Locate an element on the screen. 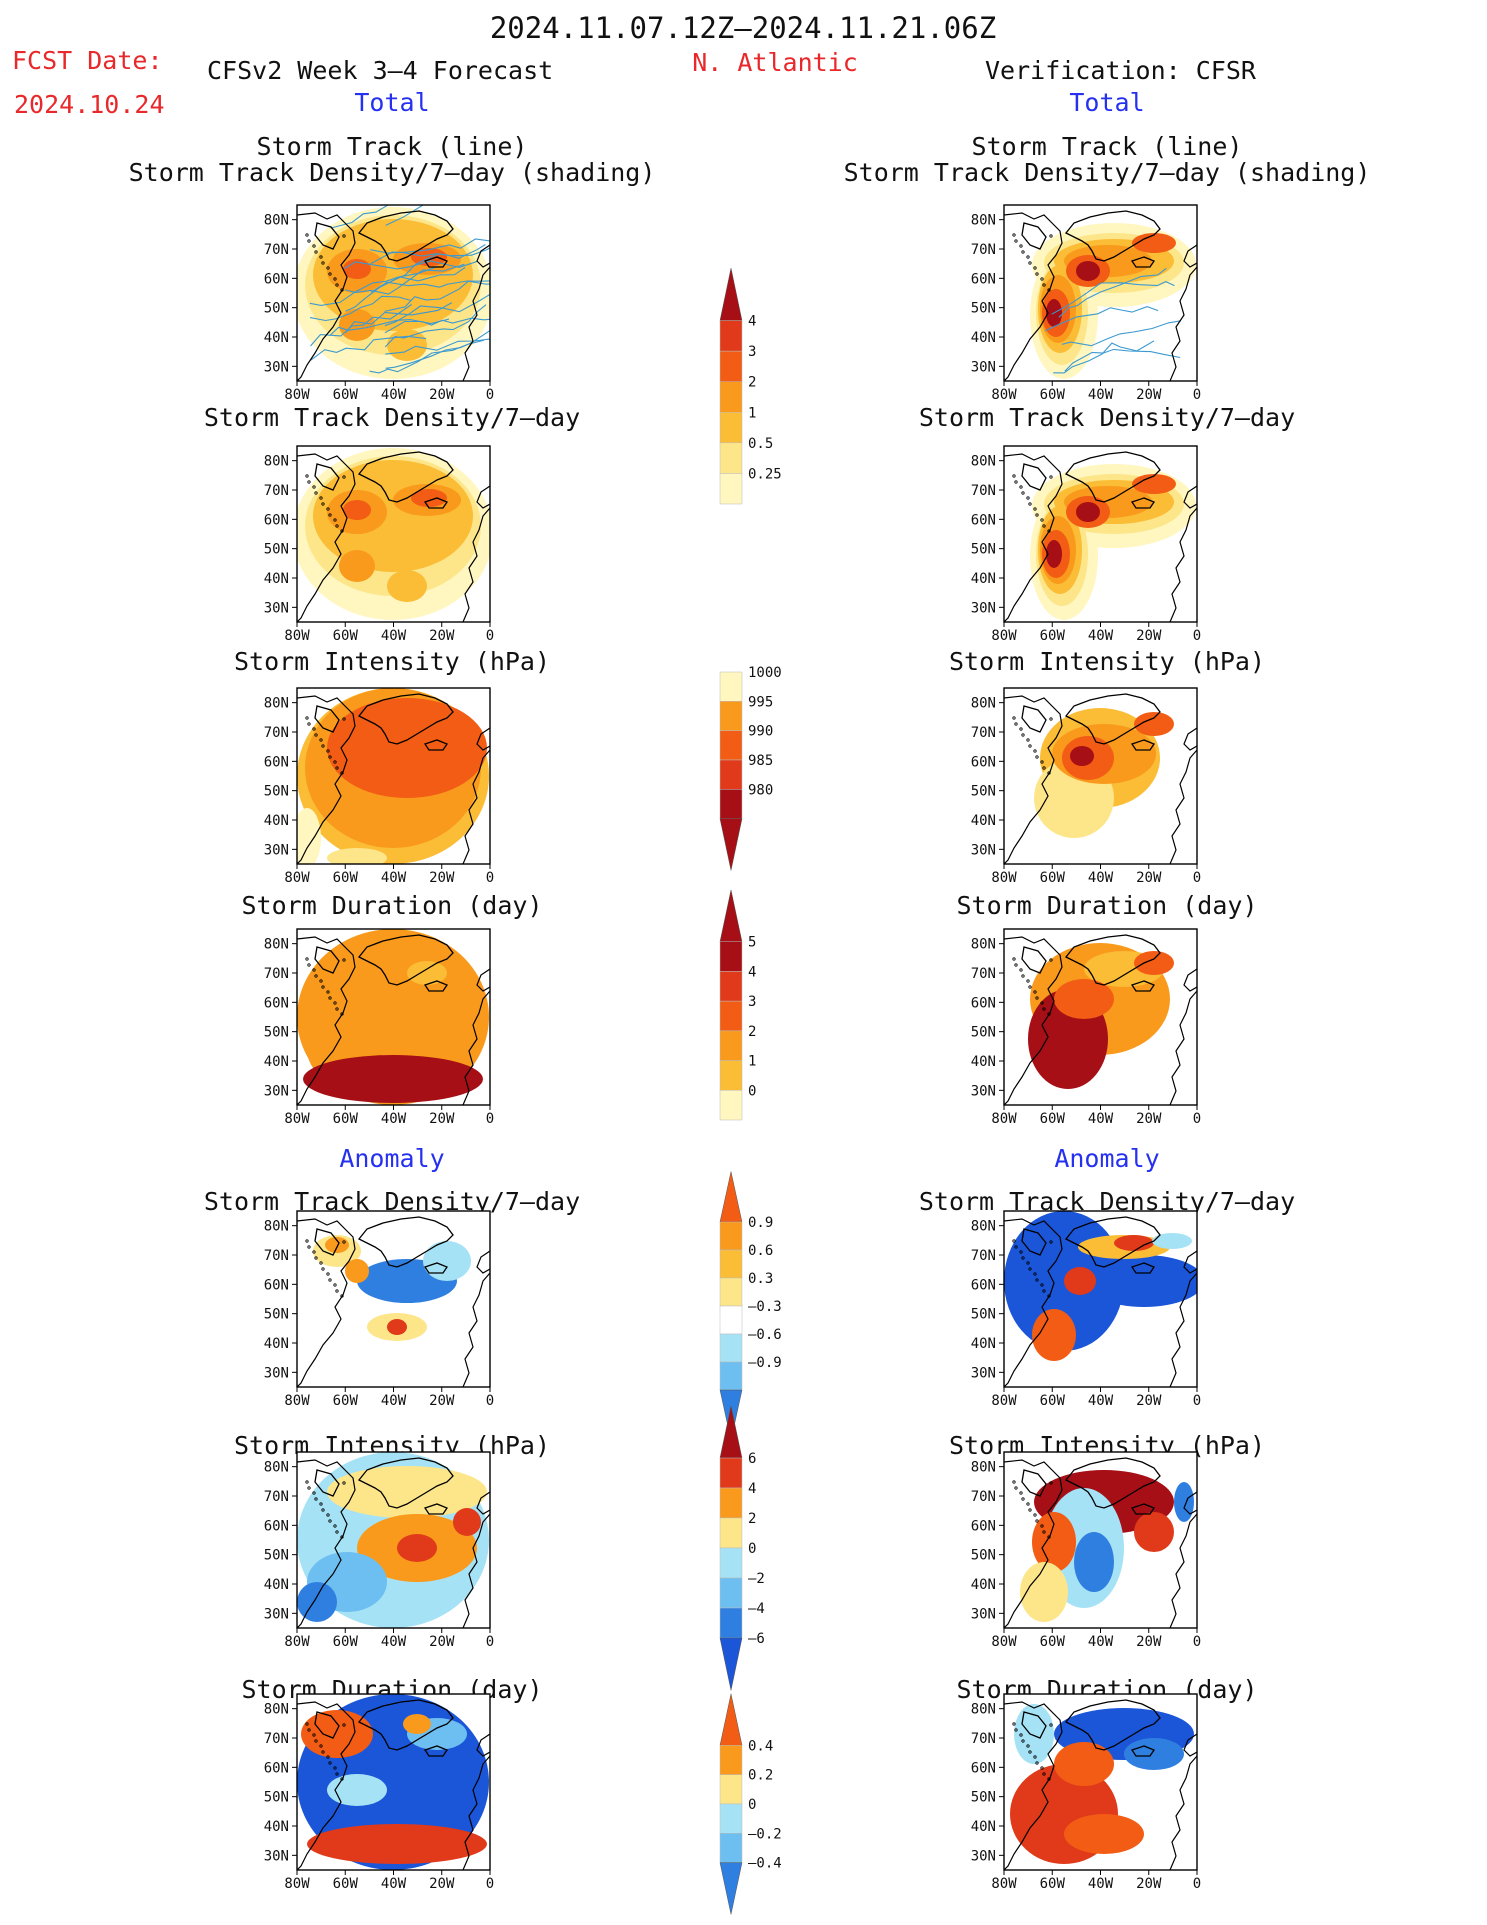  map-track-verification: 80N 70N 60N 50N 40N 30N 80W 60W 40W 20W 0 is located at coordinates (1086, 303).